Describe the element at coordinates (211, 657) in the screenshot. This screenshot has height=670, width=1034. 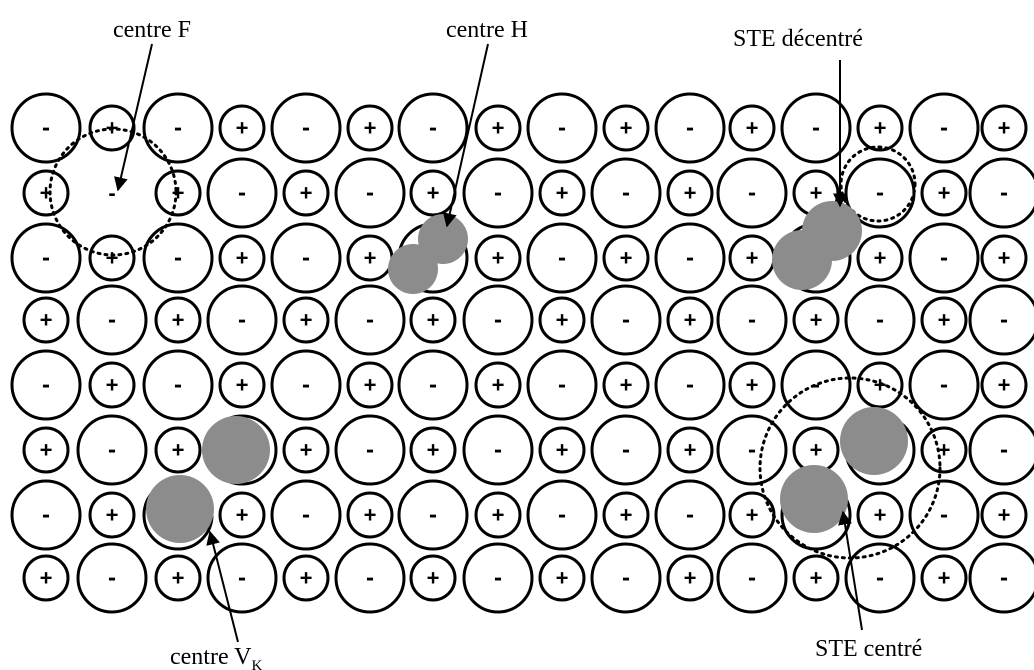
I see `label-centre-vk-main: centre V` at that location.